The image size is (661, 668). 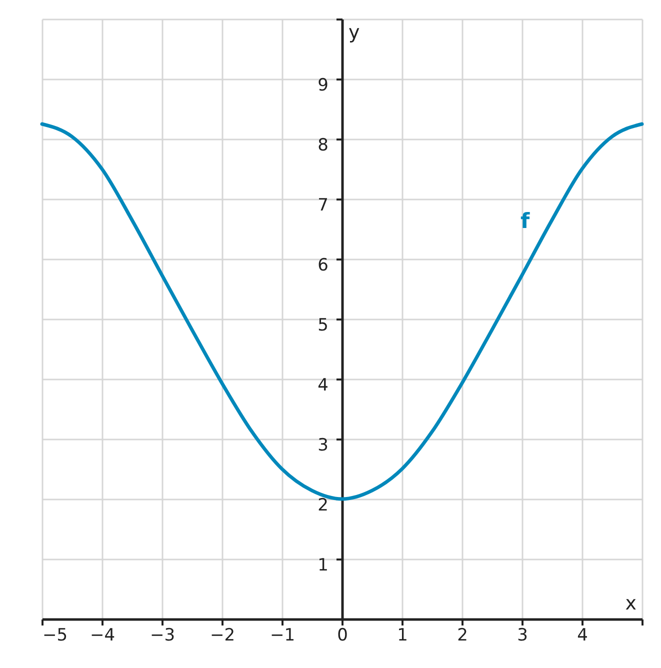 What do you see at coordinates (354, 33) in the screenshot?
I see `y-axis-title: y` at bounding box center [354, 33].